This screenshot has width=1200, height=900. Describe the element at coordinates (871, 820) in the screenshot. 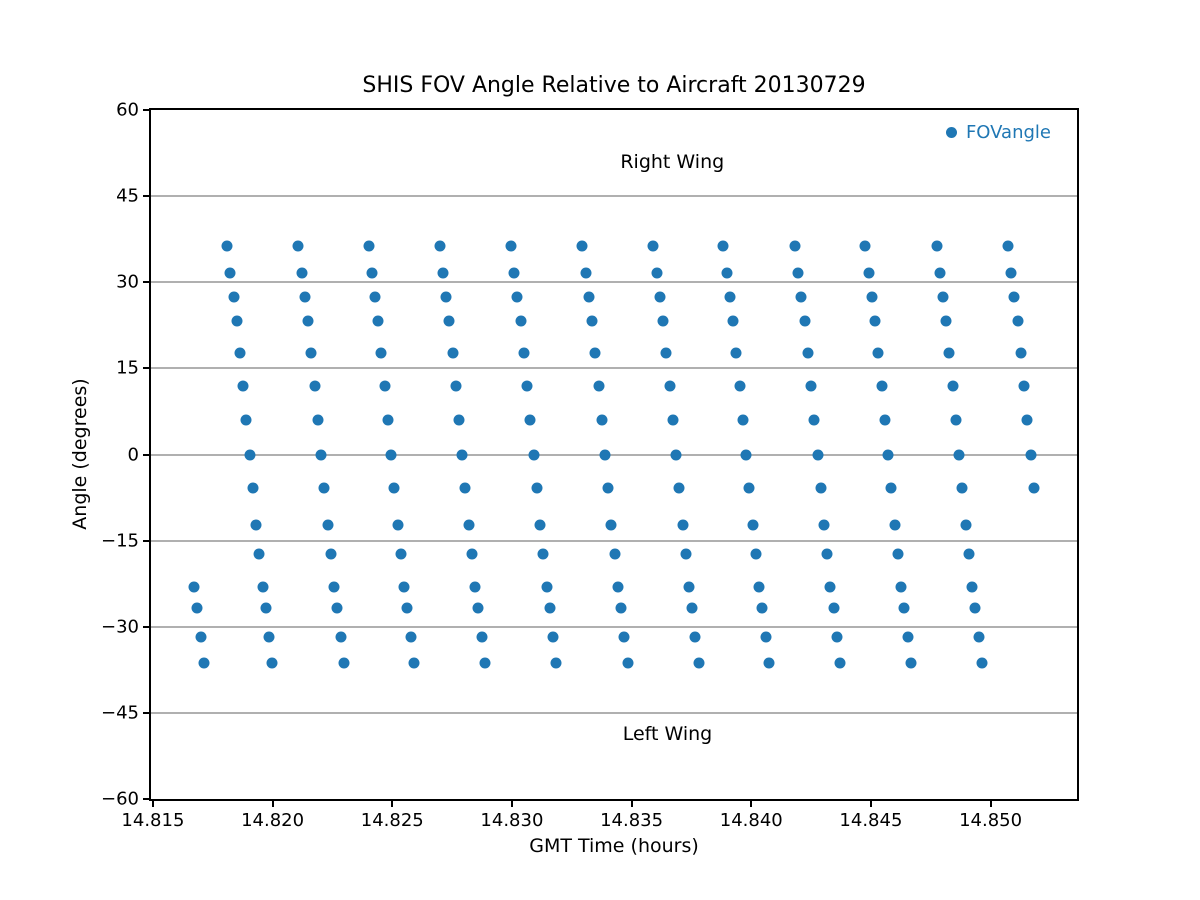

I see `x-tick-label: 14.845` at that location.